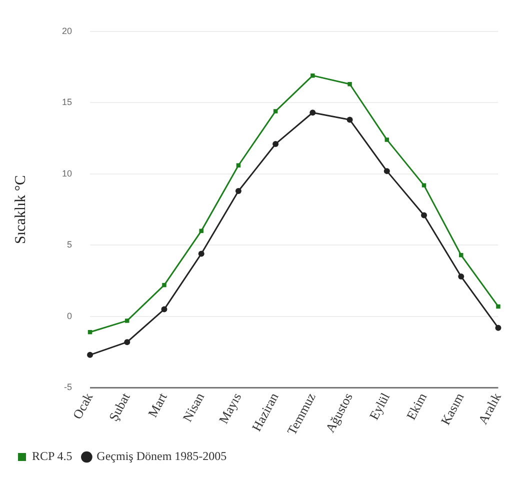 The width and height of the screenshot is (523, 481). I want to click on x-tick-label: Nisan, so click(194, 407).